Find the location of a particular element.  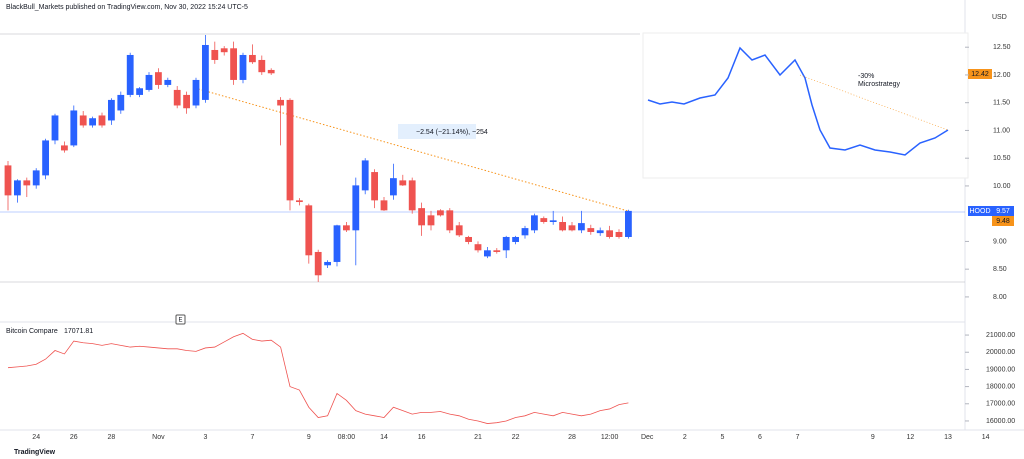

x-tick-label: 08:00 is located at coordinates (347, 437).